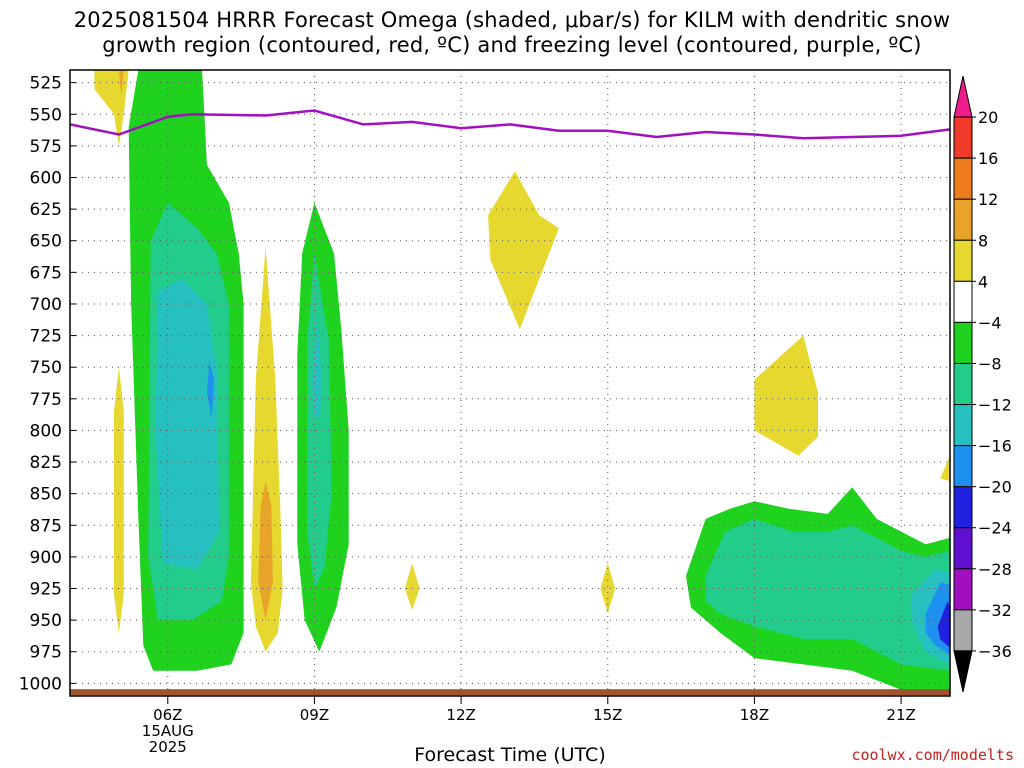 Image resolution: width=1024 pixels, height=768 pixels. What do you see at coordinates (988, 199) in the screenshot?
I see `colorbar-label-2: 12` at bounding box center [988, 199].